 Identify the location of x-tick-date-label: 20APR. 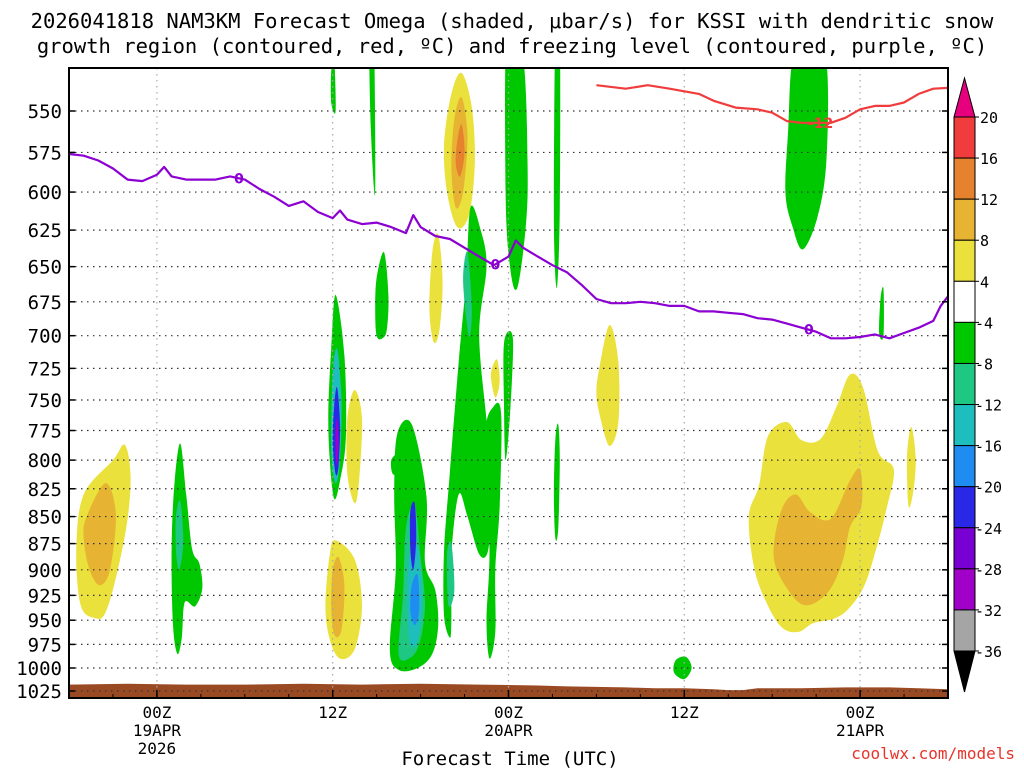
(508, 730).